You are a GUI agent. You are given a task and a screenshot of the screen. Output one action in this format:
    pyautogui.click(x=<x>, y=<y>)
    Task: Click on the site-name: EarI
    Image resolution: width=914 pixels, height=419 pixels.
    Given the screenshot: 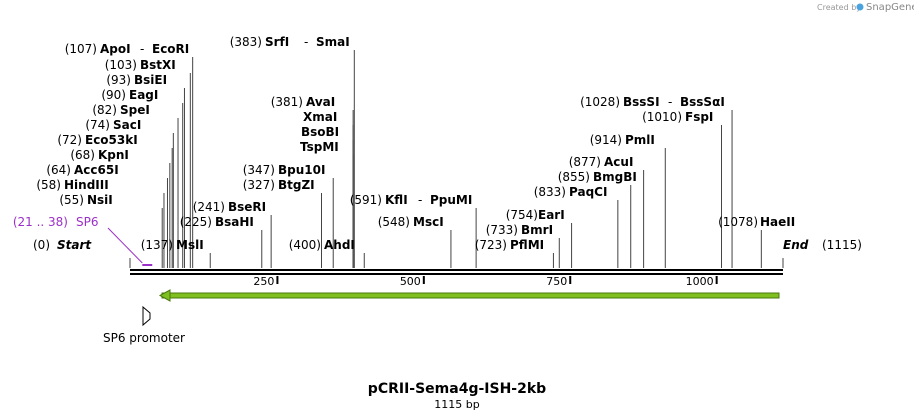 What is the action you would take?
    pyautogui.click(x=551, y=215)
    